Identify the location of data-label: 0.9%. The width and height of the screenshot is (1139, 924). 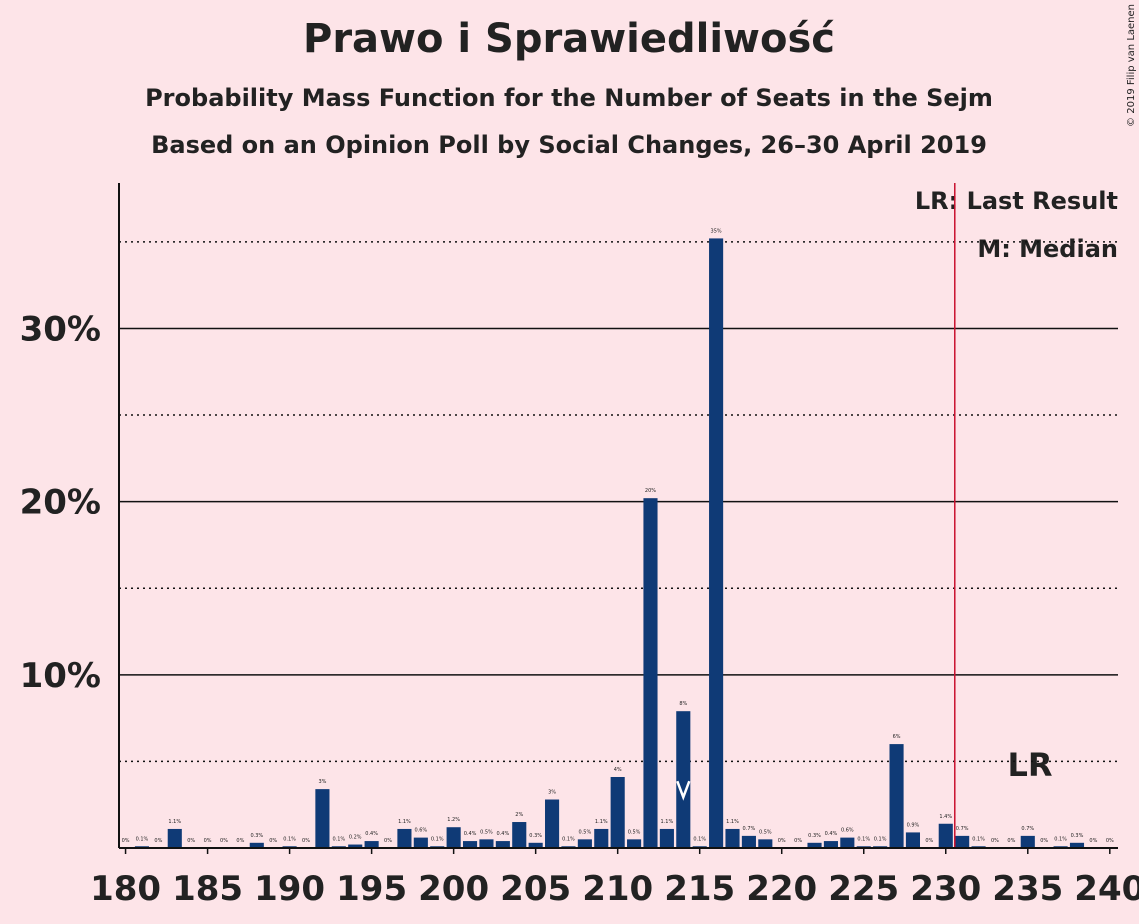
(913, 825).